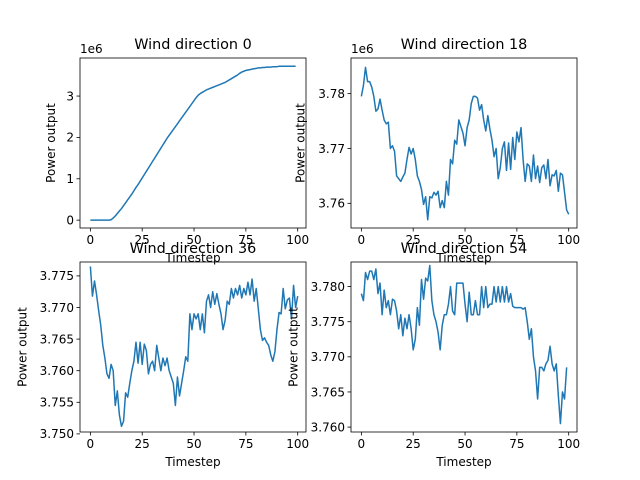 The image size is (640, 480). I want to click on y-tick-label: 3.750, so click(57, 434).